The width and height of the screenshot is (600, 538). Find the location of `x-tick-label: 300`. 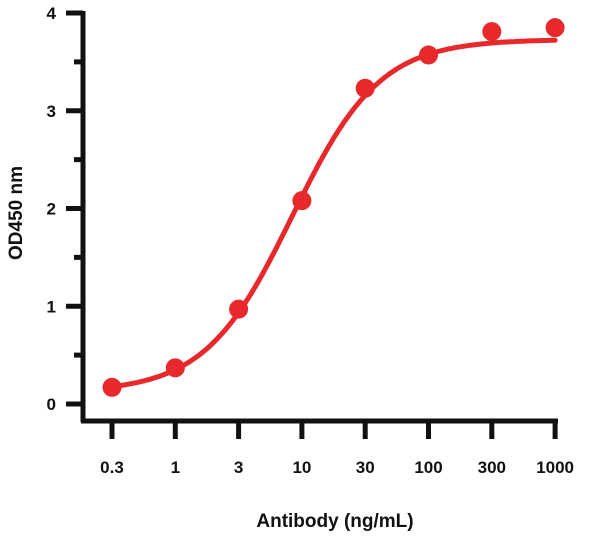

x-tick-label: 300 is located at coordinates (492, 467).